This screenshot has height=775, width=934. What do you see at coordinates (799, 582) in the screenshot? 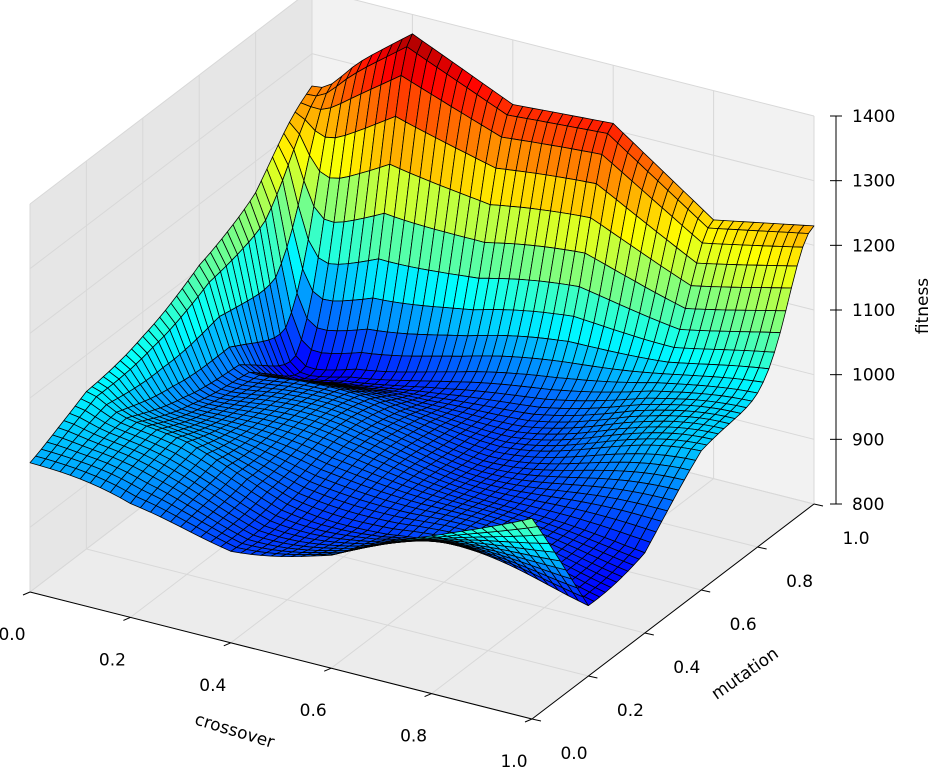
I see `y-tick-label: 0.8` at bounding box center [799, 582].